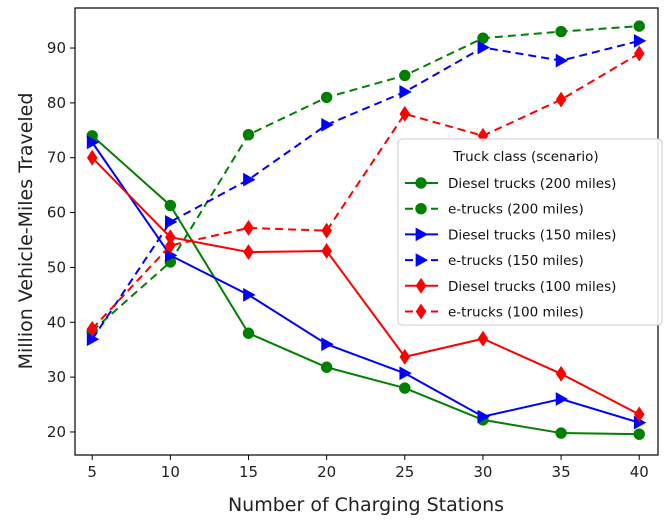  I want to click on legend-title: Truck class (scenario), so click(525, 157).